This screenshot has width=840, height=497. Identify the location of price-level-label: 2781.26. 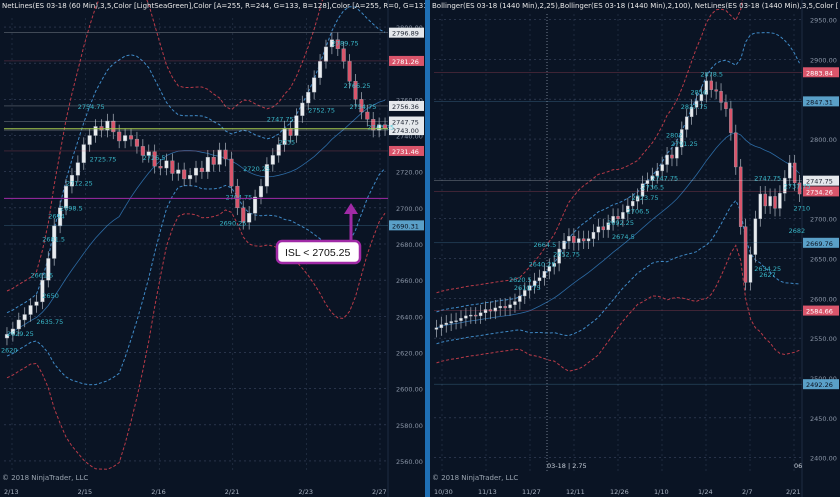
(405, 62).